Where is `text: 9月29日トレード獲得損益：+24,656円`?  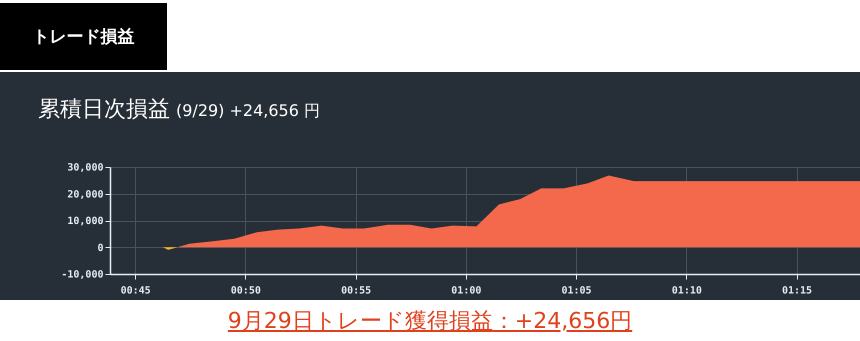 text: 9月29日トレード獲得損益：+24,656円 is located at coordinates (430, 322).